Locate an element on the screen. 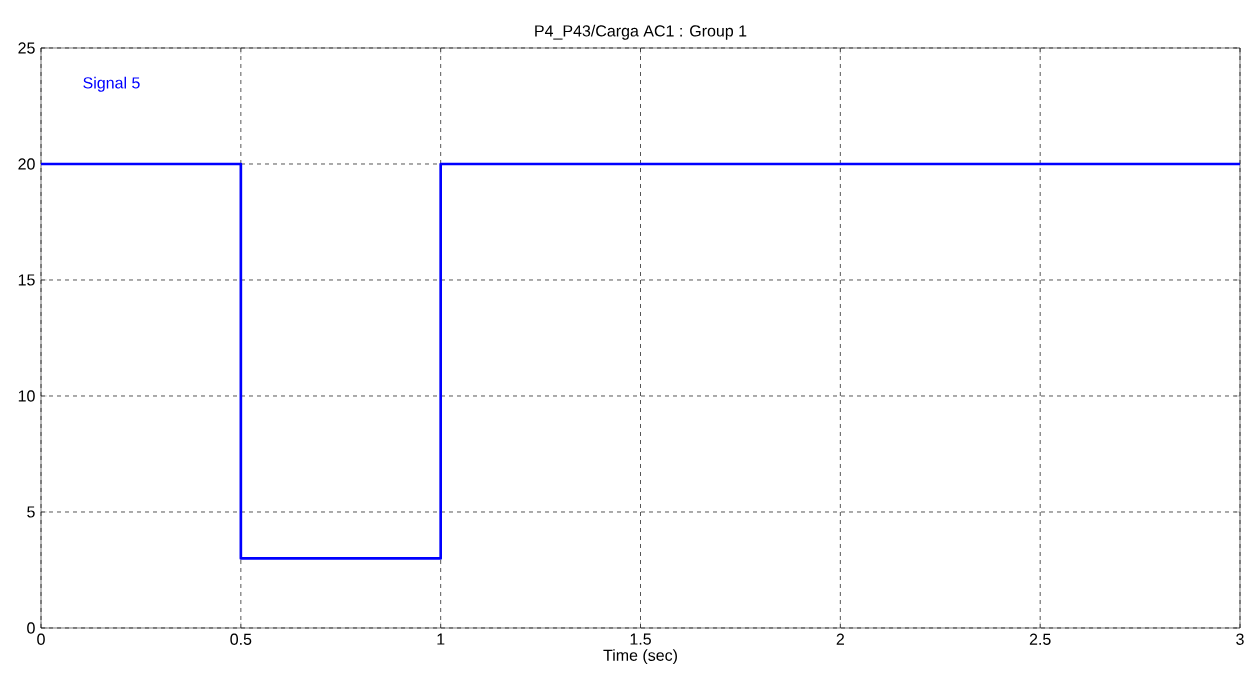 The height and width of the screenshot is (688, 1255). y-tick-label: 15 is located at coordinates (26, 280).